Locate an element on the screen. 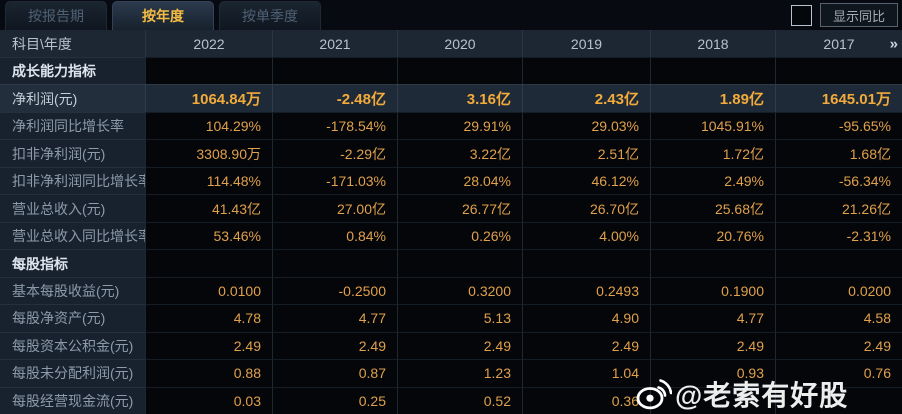 This screenshot has height=414, width=902. corner-header: 科目\年度 is located at coordinates (42, 43).